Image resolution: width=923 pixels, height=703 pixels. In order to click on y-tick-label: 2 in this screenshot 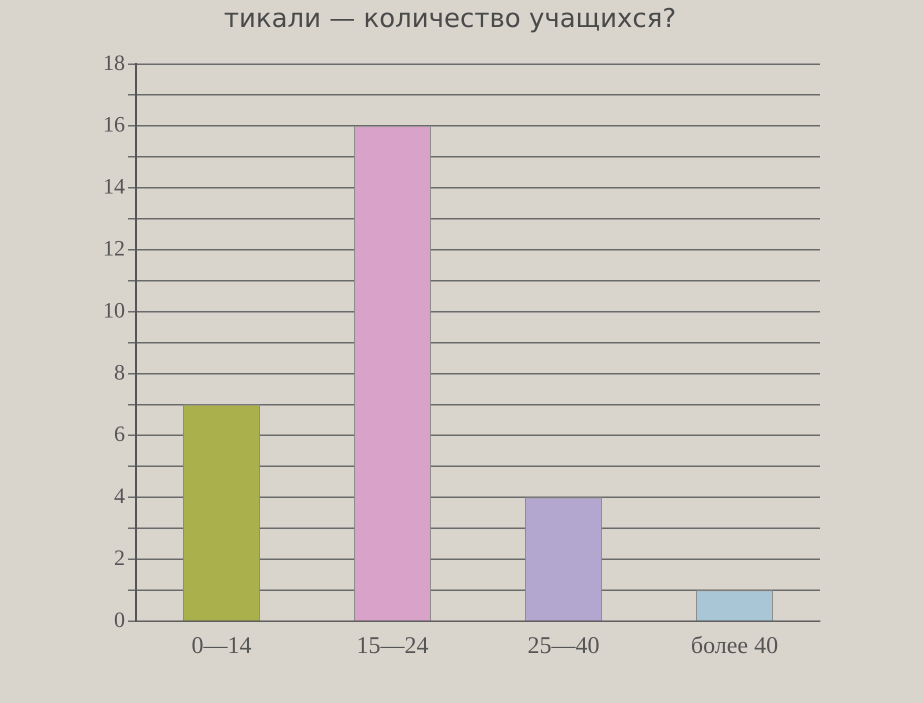, I will do `click(119, 557)`.